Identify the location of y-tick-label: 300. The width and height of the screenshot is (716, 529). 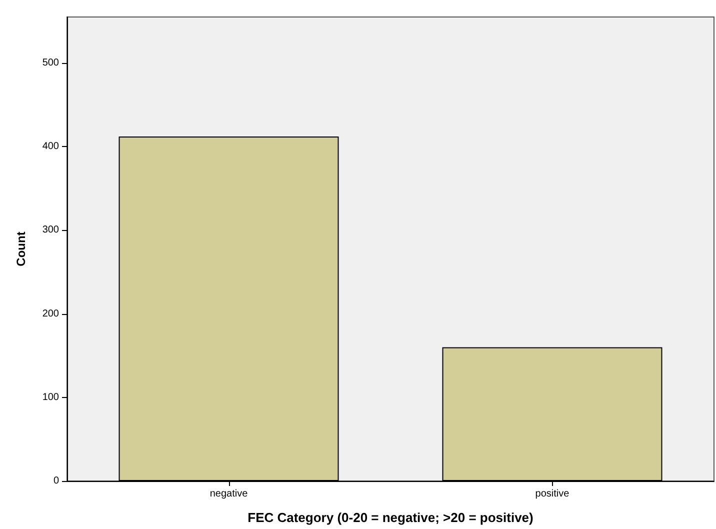
(51, 230).